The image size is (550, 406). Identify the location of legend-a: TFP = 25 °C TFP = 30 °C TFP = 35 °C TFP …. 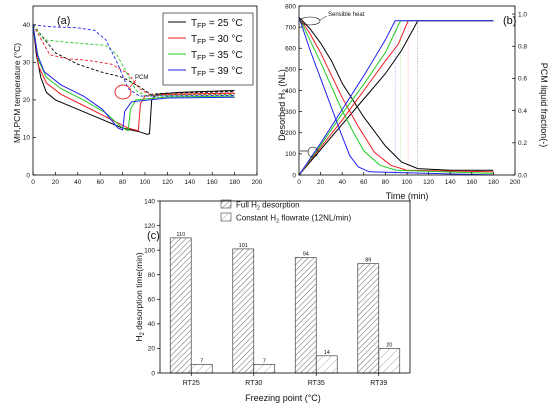
(208, 49).